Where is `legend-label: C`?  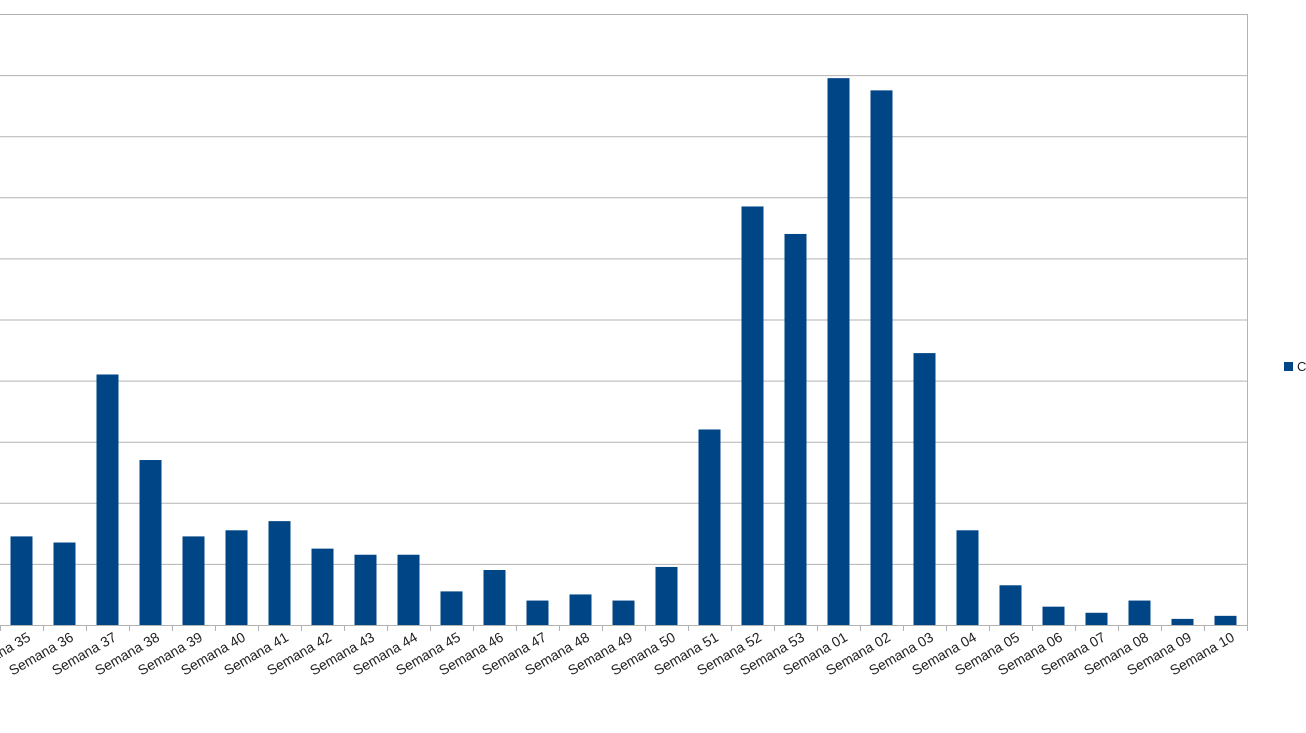 legend-label: C is located at coordinates (1301, 366).